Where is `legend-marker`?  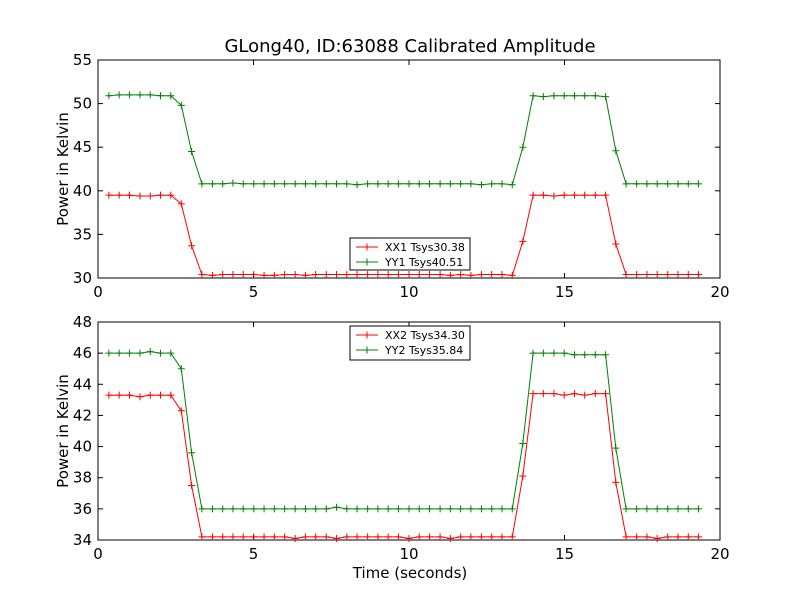 legend-marker is located at coordinates (367, 247).